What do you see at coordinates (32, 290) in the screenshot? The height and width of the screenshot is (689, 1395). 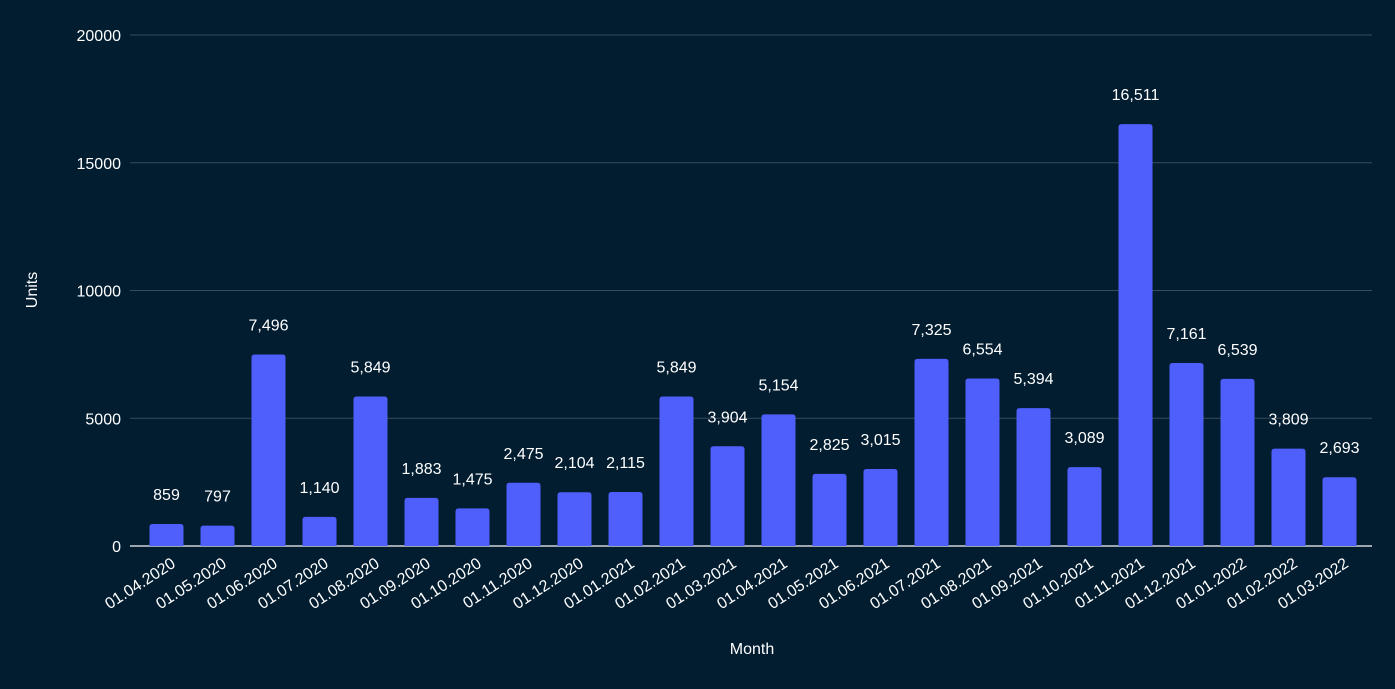 I see `y-axis-label: Units` at bounding box center [32, 290].